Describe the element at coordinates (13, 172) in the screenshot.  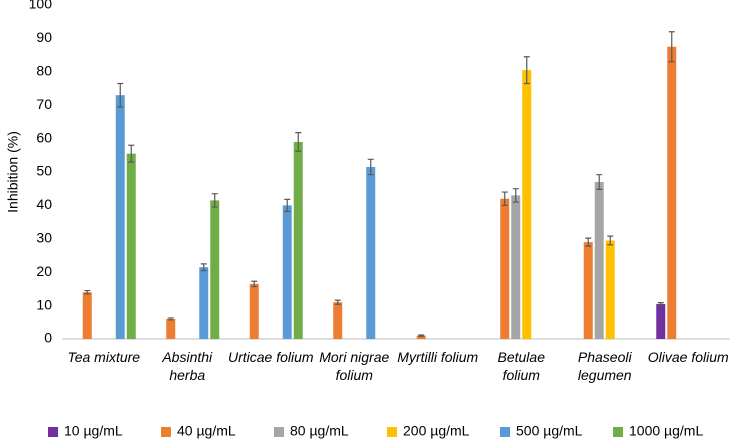
I see `y-axis-title: Inhibition (%)` at that location.